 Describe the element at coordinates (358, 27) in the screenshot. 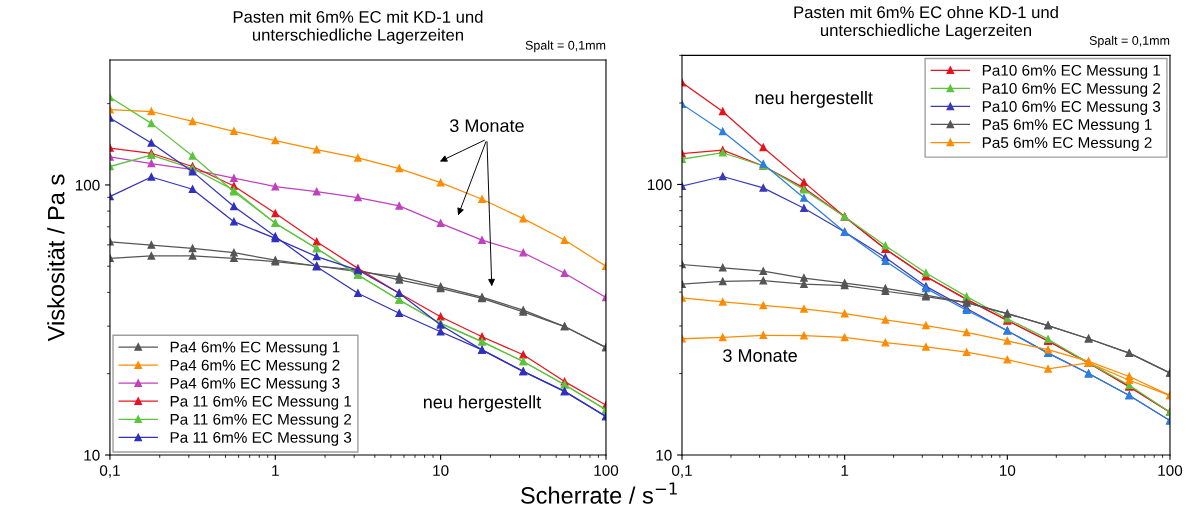

I see `chart-title: Pasten mit 6m% EC mit KD-1 und unterschiedliche Lagerzeiten` at that location.